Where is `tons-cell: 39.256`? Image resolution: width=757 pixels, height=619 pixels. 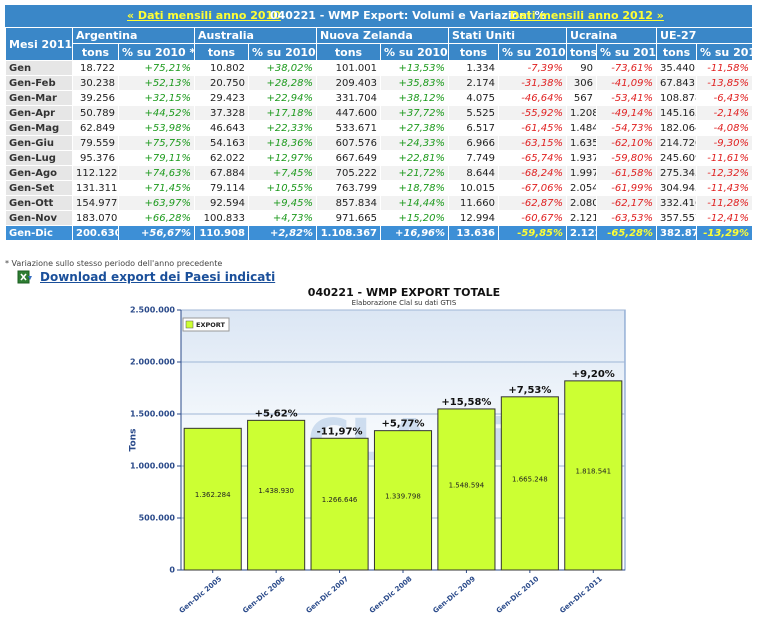 tons-cell: 39.256 is located at coordinates (95, 98).